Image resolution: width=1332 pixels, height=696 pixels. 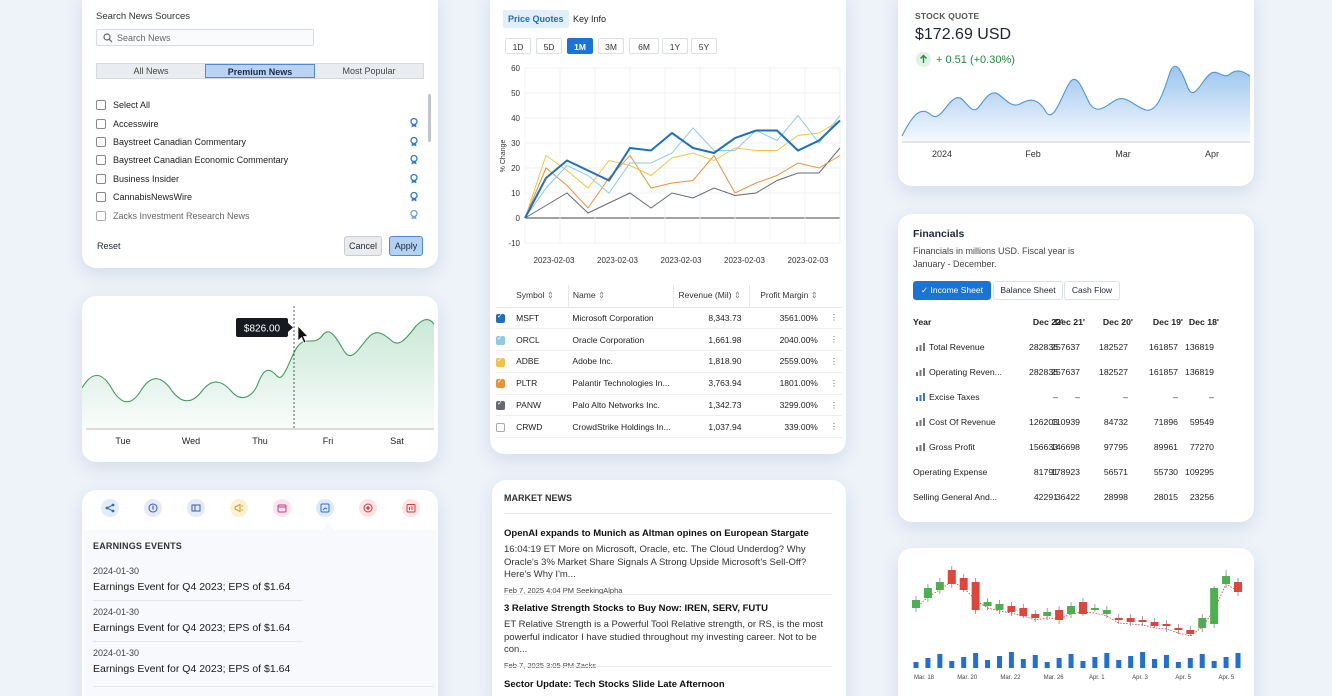 I want to click on financials-row: Excise Taxes – – – – –, so click(x=1074, y=396).